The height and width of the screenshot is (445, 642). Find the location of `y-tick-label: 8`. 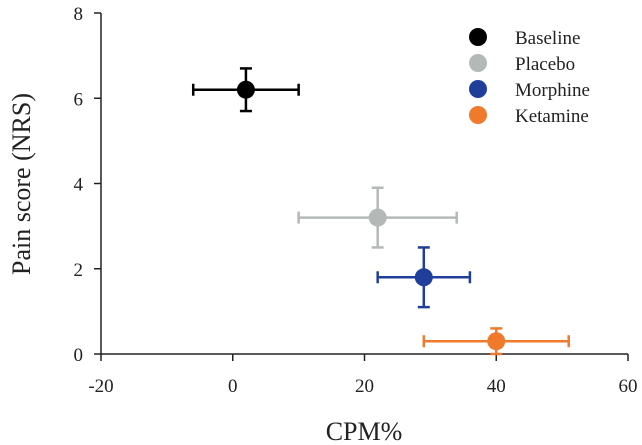

y-tick-label: 8 is located at coordinates (79, 14).